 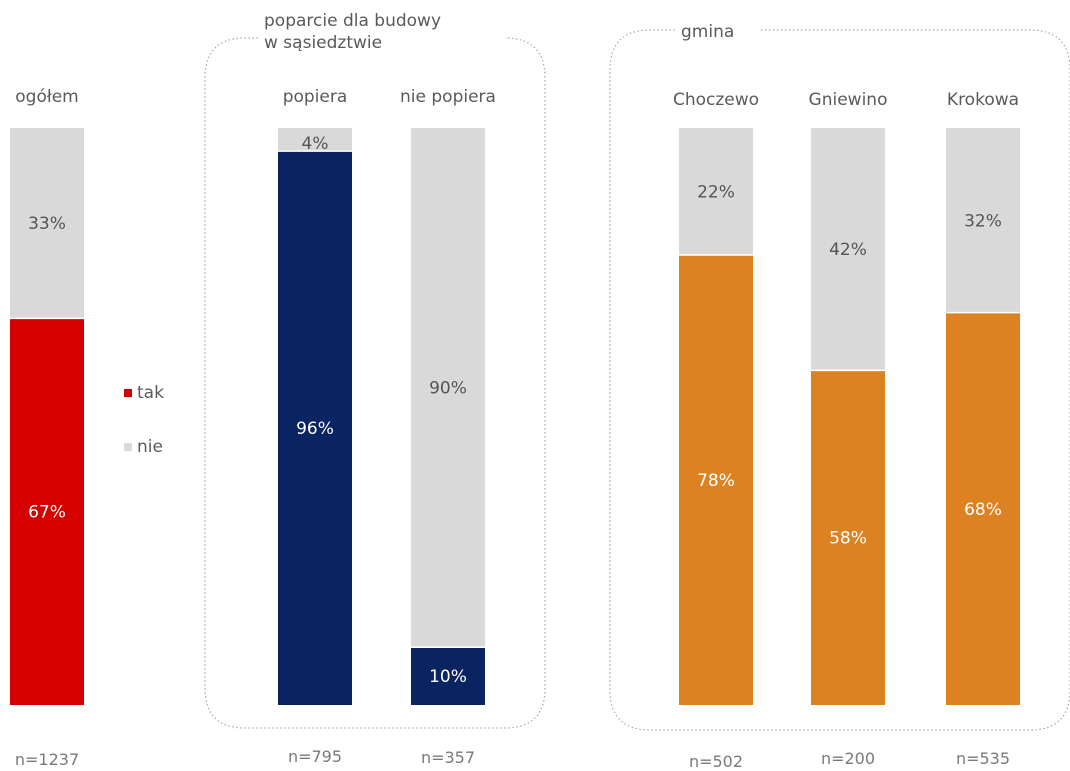 I want to click on bar-segment-tak-ogolem, so click(x=47, y=511).